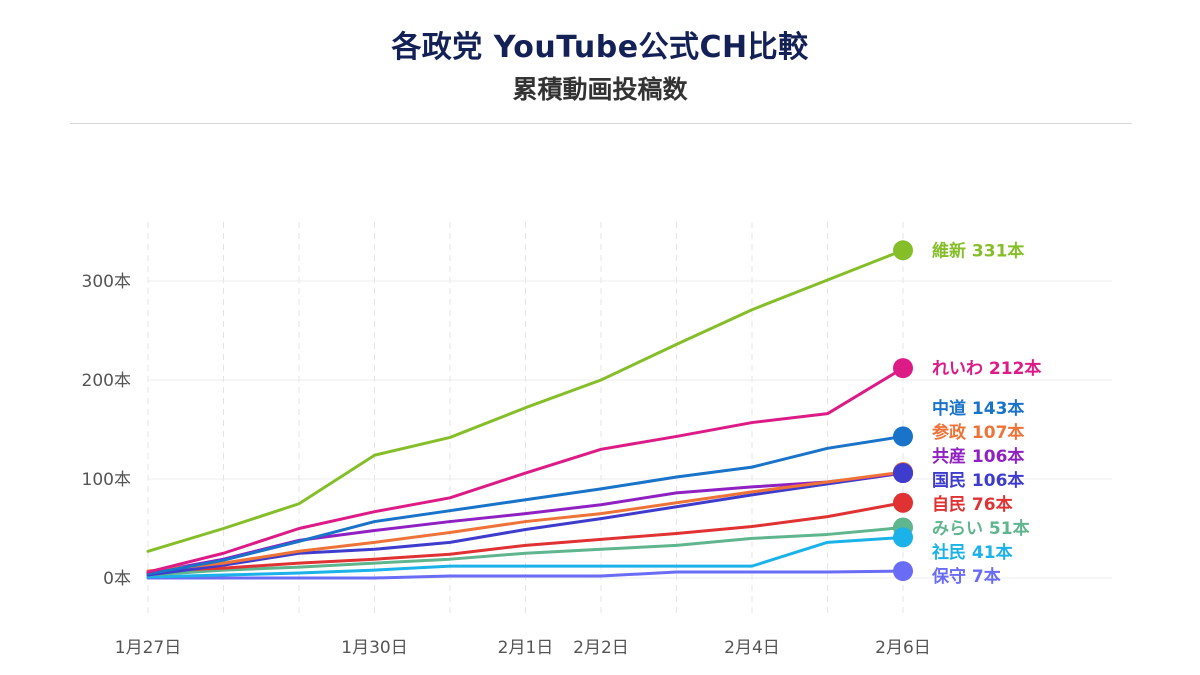 The height and width of the screenshot is (675, 1200). What do you see at coordinates (117, 579) in the screenshot?
I see `y-tick-label: 0本` at bounding box center [117, 579].